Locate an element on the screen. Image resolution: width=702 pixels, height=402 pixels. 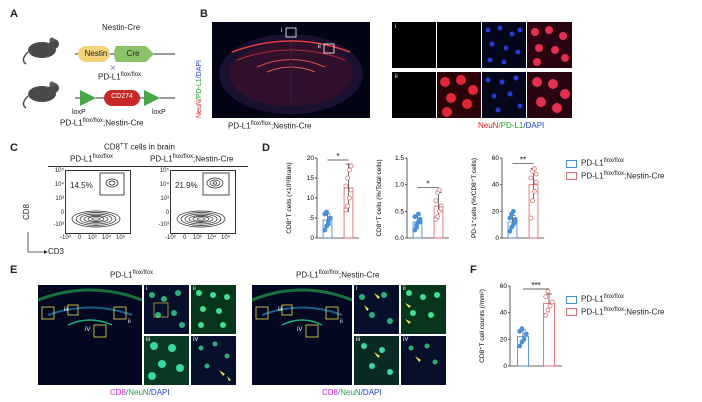
flow-plot-2: 21.9% is located at coordinates (203, 202).